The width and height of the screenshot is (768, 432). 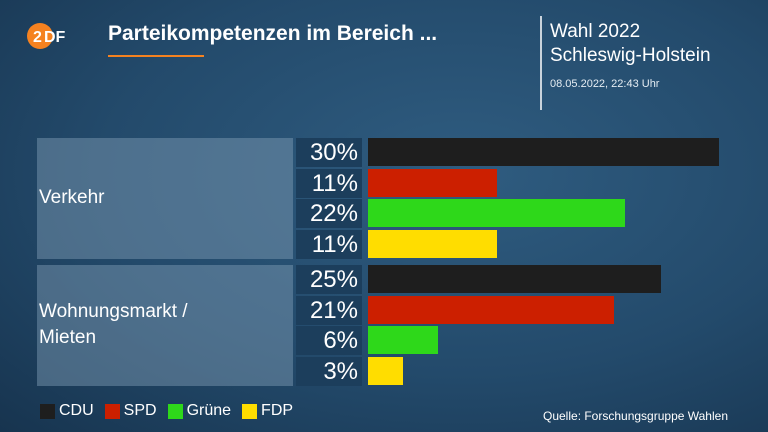 I want to click on value-label-cdu: 25%, so click(x=333, y=279).